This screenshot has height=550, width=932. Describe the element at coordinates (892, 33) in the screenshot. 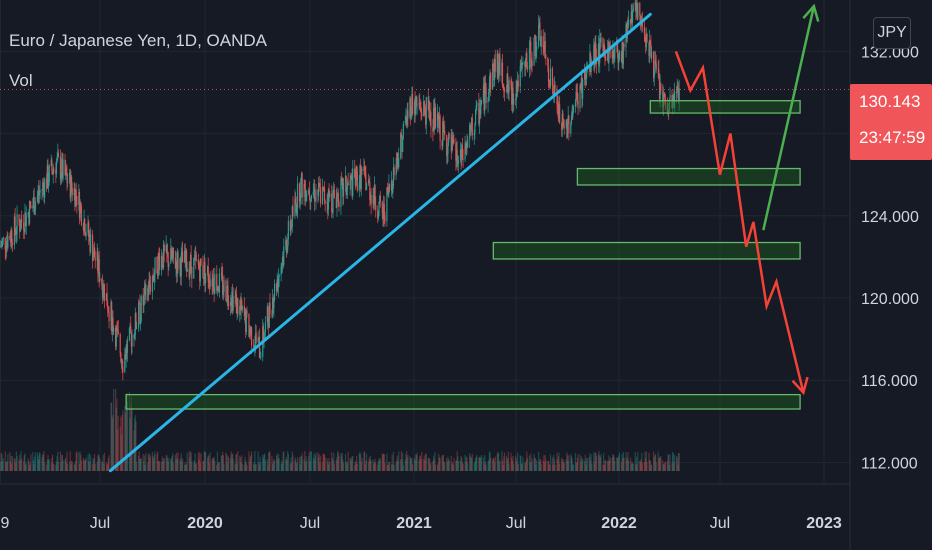

I see `currency-button: JPY` at that location.